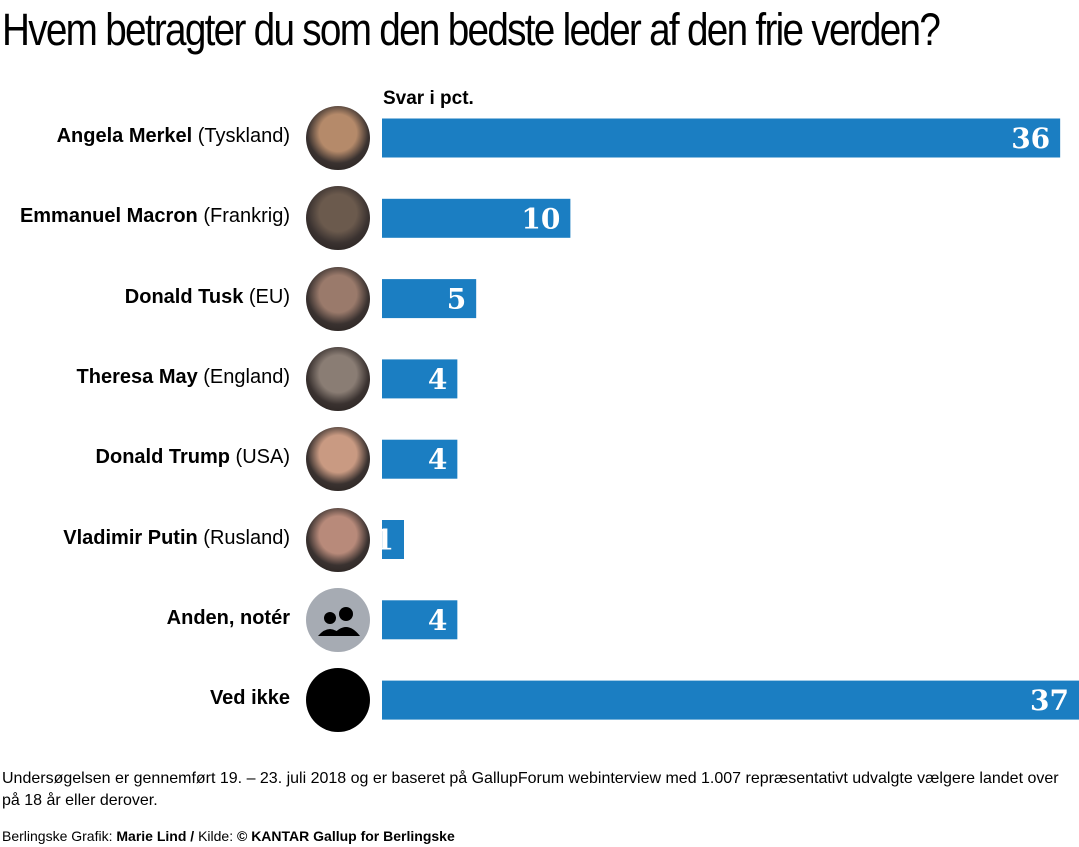 The image size is (1079, 847). I want to click on row-country: (Rusland), so click(243, 537).